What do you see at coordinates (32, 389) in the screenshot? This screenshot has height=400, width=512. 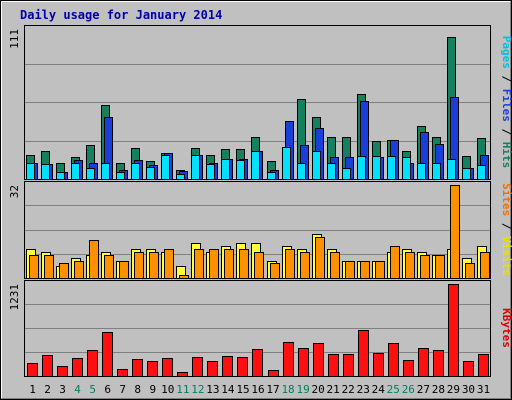 I see `x-tick-label: 1` at bounding box center [32, 389].